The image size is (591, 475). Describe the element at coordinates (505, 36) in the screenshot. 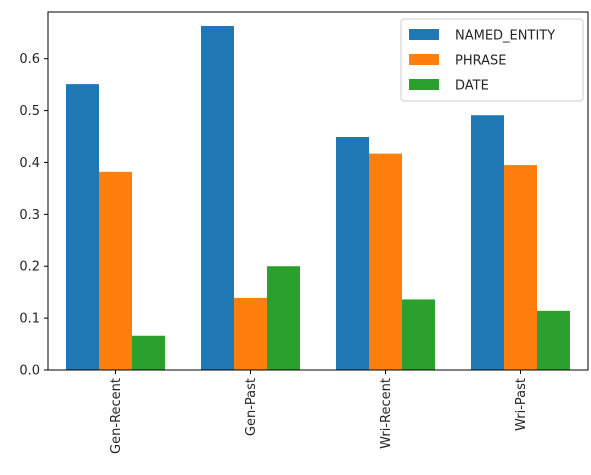

I see `legend-label: NAMED_ENTITY` at that location.